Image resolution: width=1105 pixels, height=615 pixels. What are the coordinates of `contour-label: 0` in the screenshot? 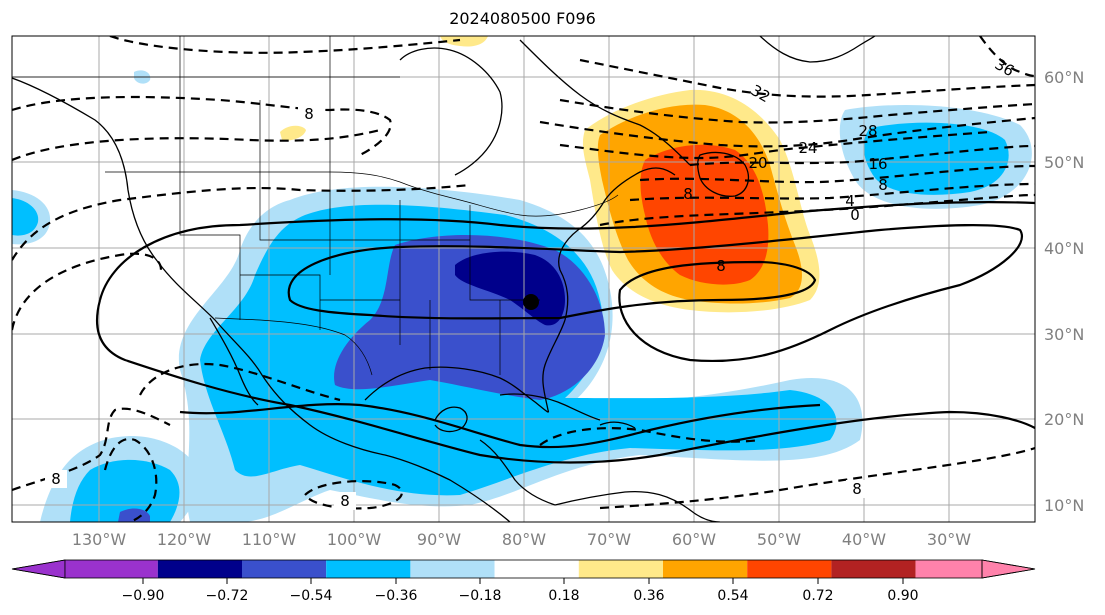 It's located at (855, 215).